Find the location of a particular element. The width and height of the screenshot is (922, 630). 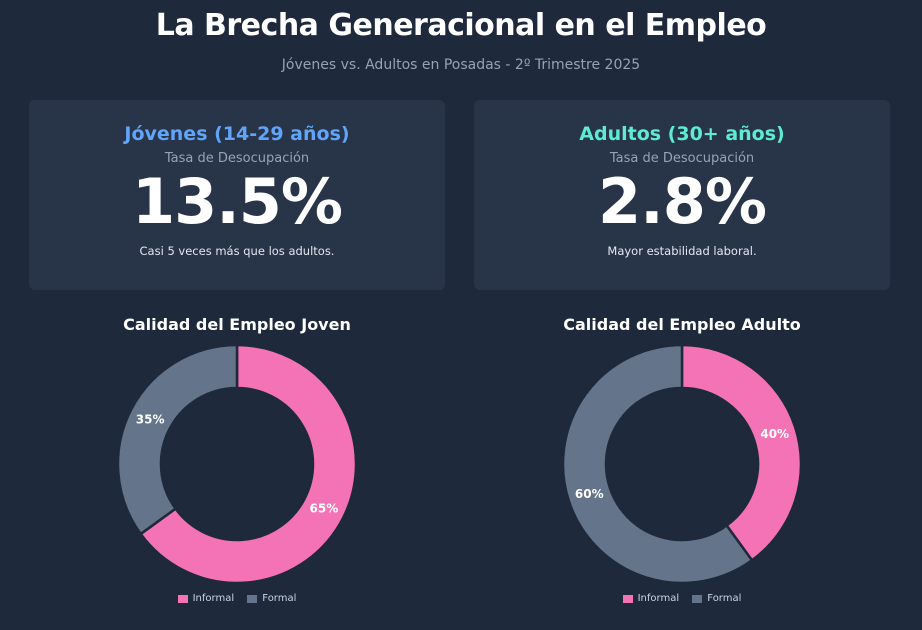

data-label-informal: 65% is located at coordinates (324, 508).